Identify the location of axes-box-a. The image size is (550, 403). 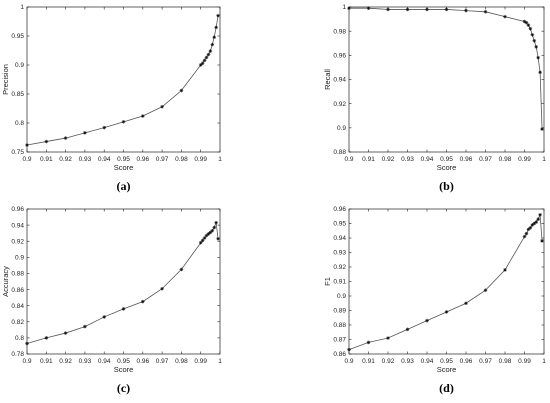
(123, 79).